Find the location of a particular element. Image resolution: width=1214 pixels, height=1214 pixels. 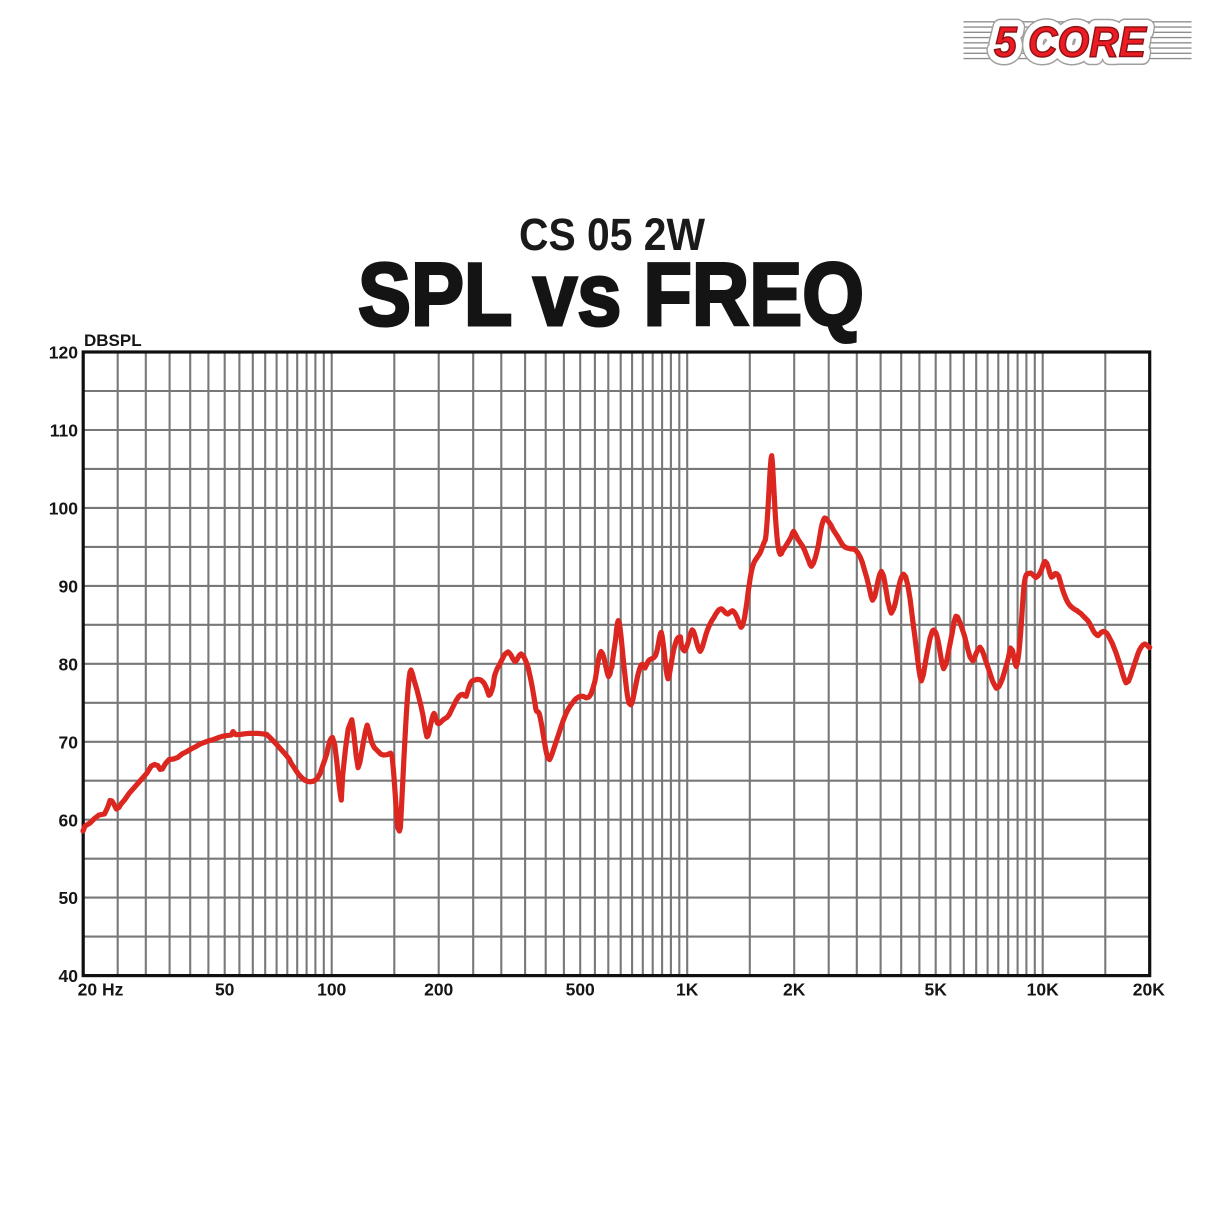

svg-text: 500 is located at coordinates (580, 990).